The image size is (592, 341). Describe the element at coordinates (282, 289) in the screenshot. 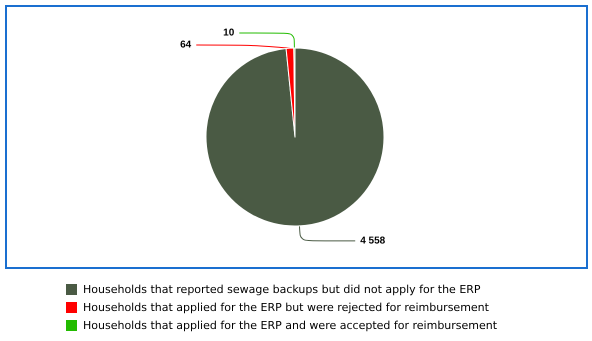

I see `legend-label: Households that reported sewage backups but did not apply for the ERP` at that location.